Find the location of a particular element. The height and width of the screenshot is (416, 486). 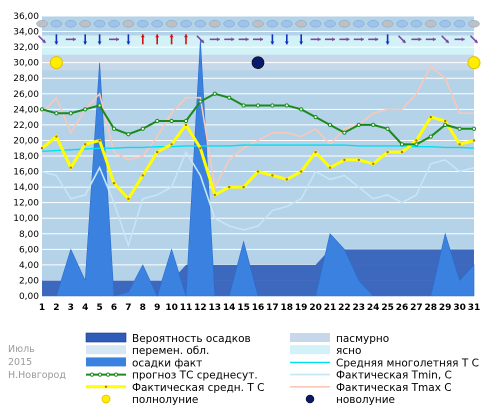

x-tick-label: 10 is located at coordinates (171, 308).